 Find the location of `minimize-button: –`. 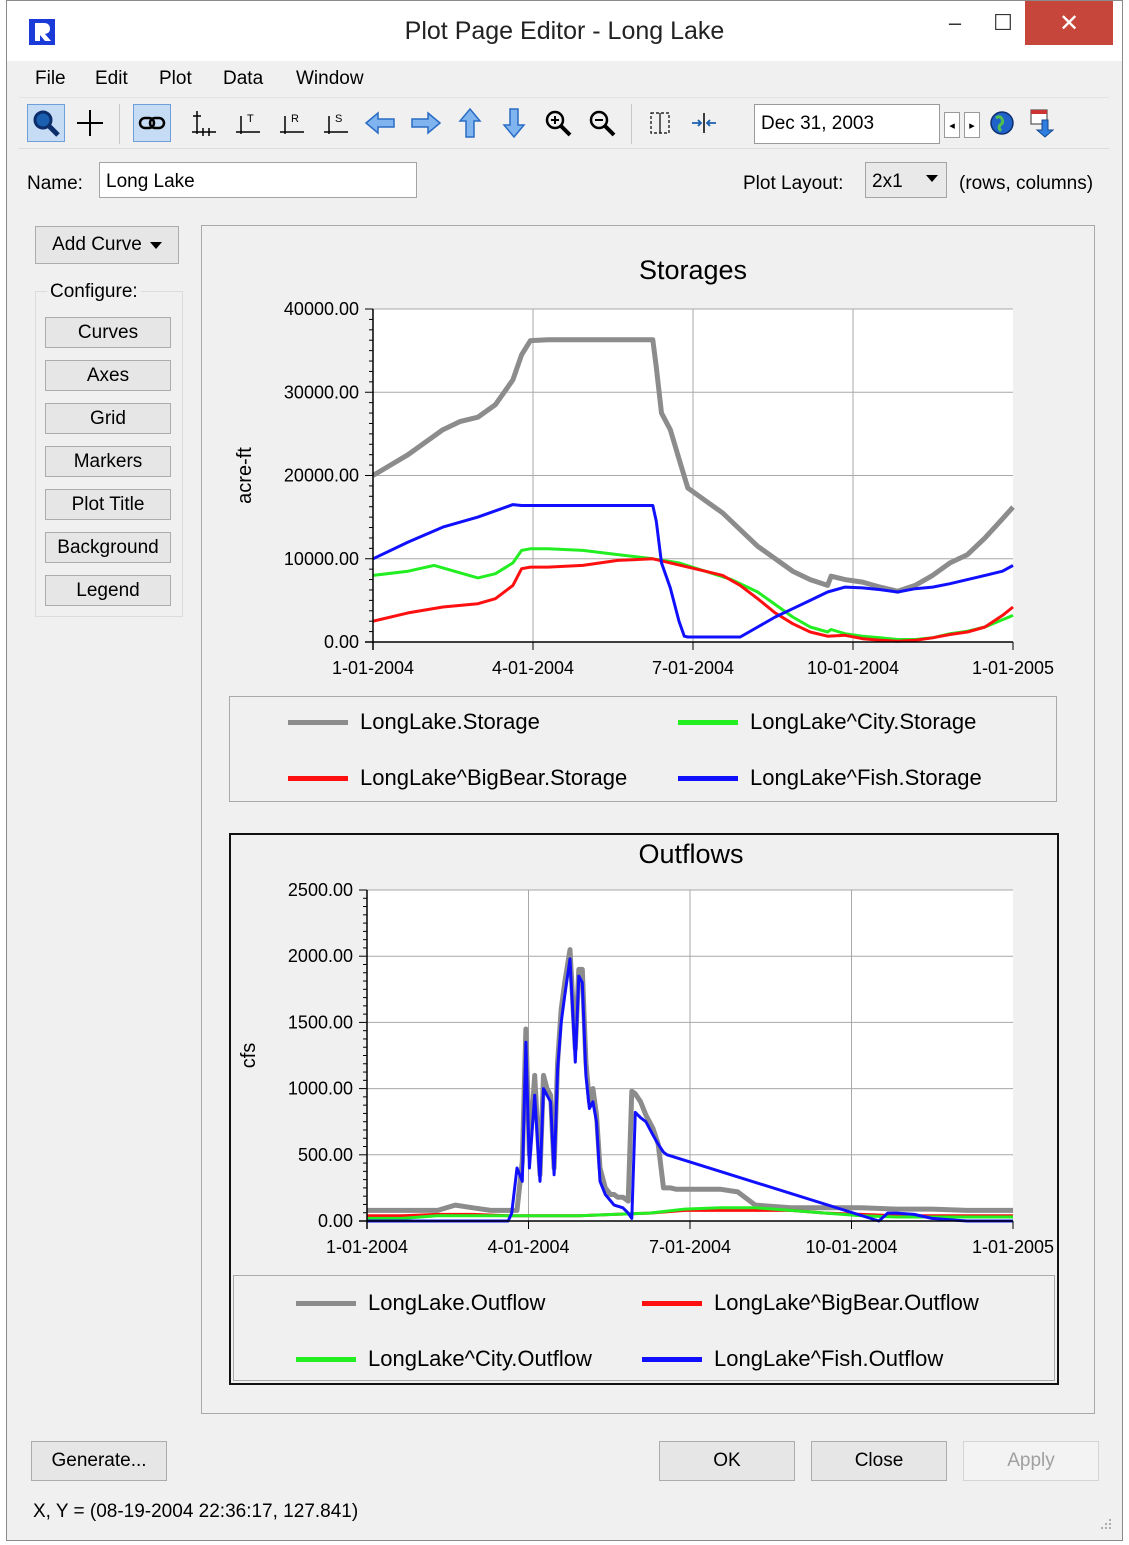

minimize-button: – is located at coordinates (955, 22).